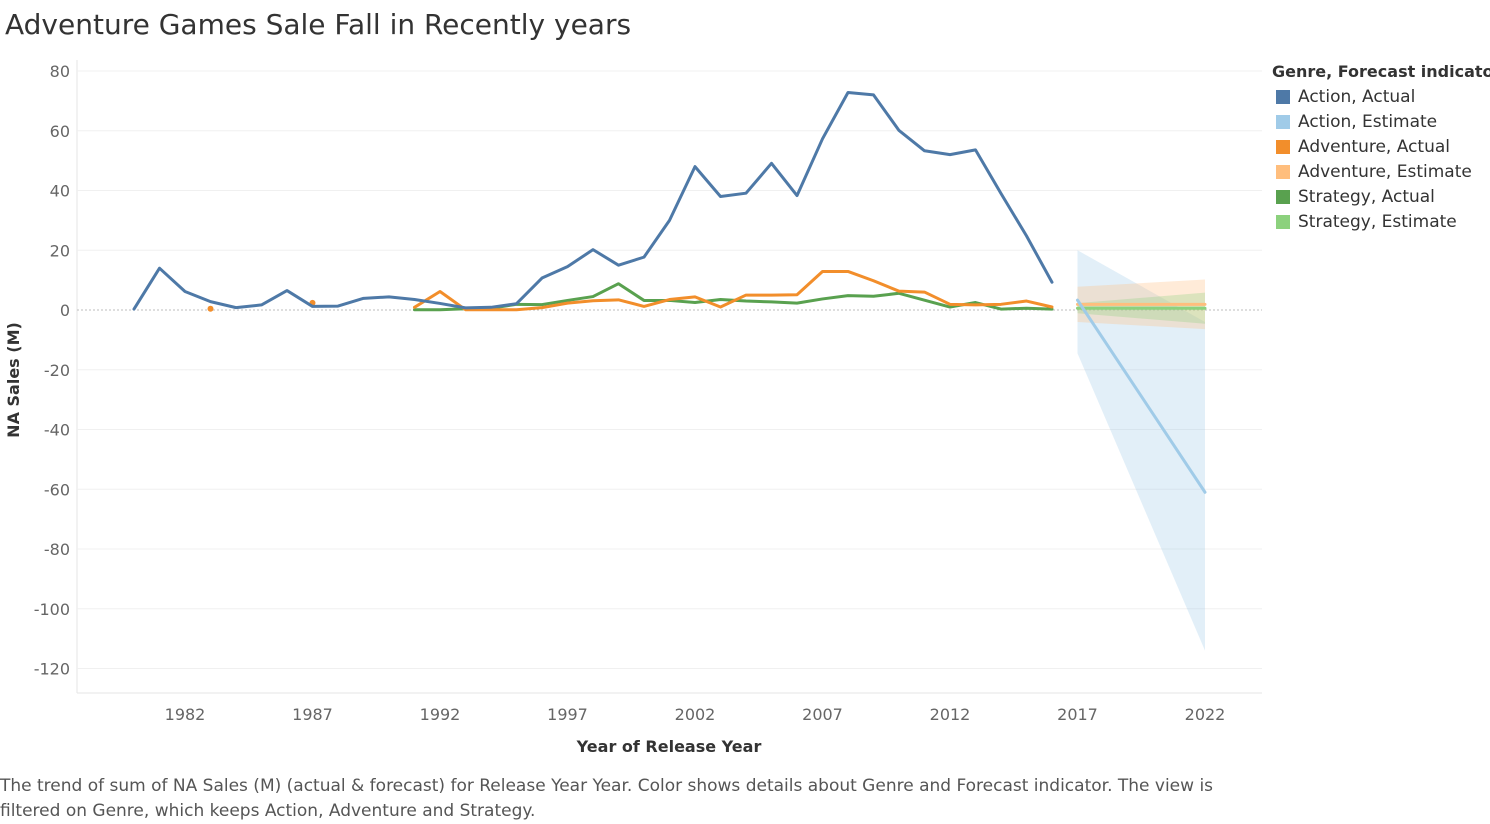 This screenshot has height=824, width=1490. Describe the element at coordinates (52, 669) in the screenshot. I see `y-tick-label: -120` at that location.